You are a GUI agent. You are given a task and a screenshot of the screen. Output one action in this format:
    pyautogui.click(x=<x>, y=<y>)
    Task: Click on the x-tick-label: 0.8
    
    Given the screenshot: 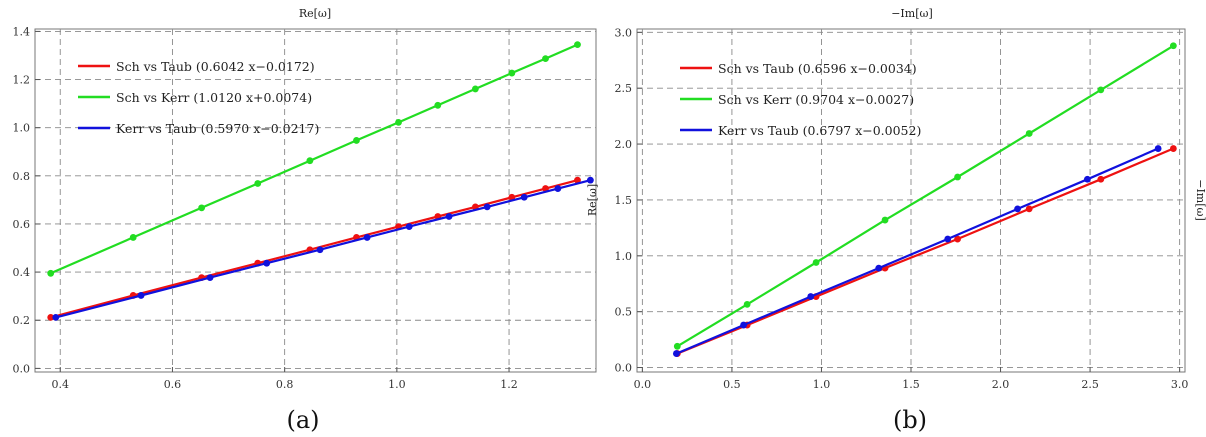 What is the action you would take?
    pyautogui.click(x=285, y=384)
    